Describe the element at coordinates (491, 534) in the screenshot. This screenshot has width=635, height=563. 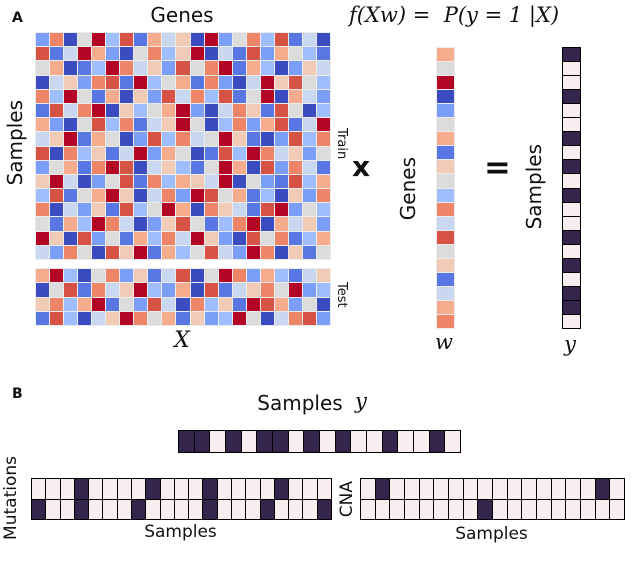
I see `cna-samples-label: Samples` at that location.